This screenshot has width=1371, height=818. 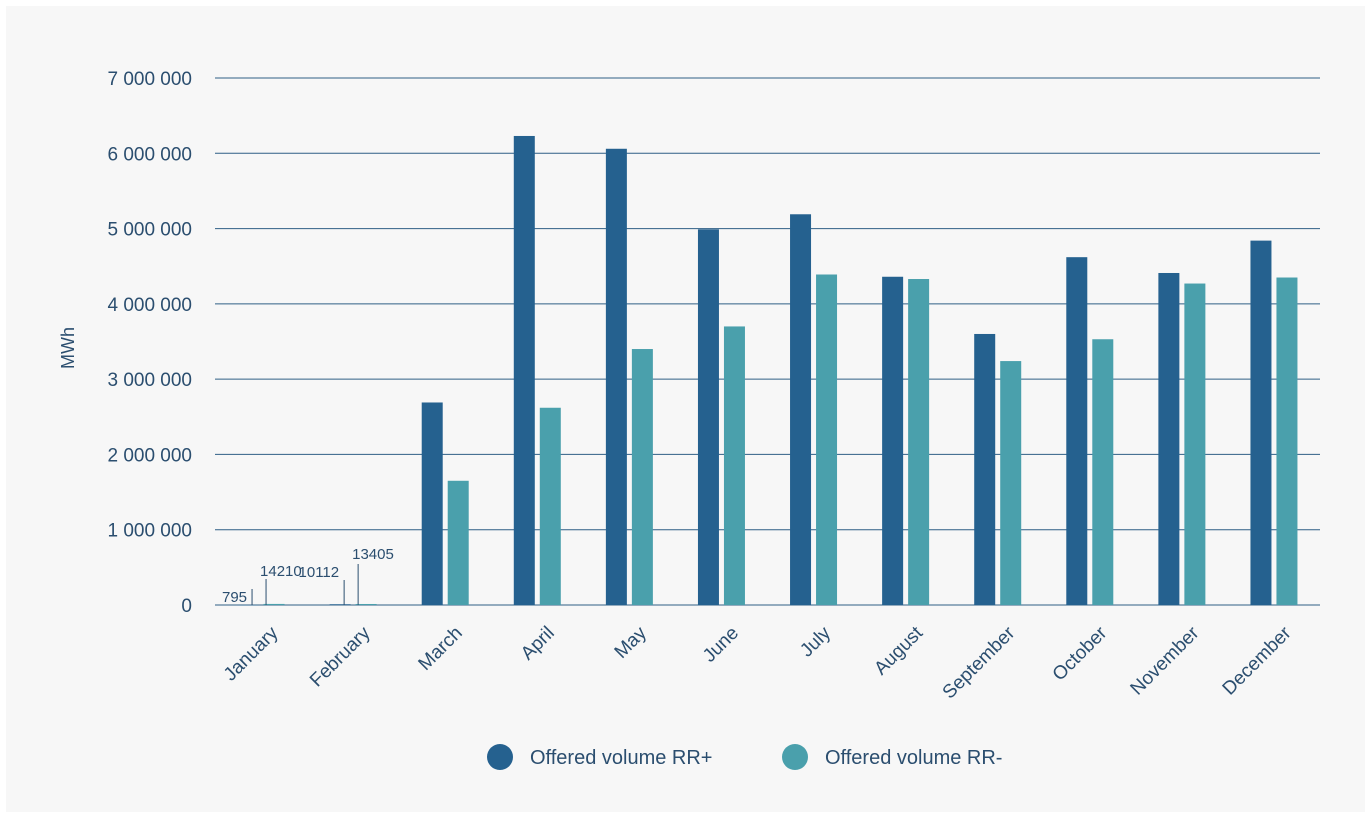 What do you see at coordinates (432, 503) in the screenshot?
I see `bar-rr-plus-march` at bounding box center [432, 503].